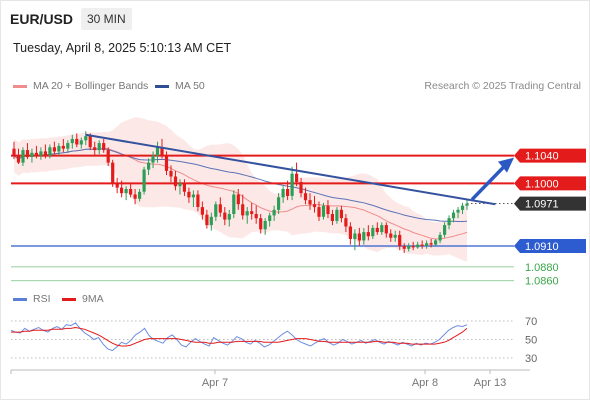  Describe the element at coordinates (122, 48) in the screenshot. I see `timestamp: Tuesday, April 8, 2025 5:10:13 AM CET` at that location.